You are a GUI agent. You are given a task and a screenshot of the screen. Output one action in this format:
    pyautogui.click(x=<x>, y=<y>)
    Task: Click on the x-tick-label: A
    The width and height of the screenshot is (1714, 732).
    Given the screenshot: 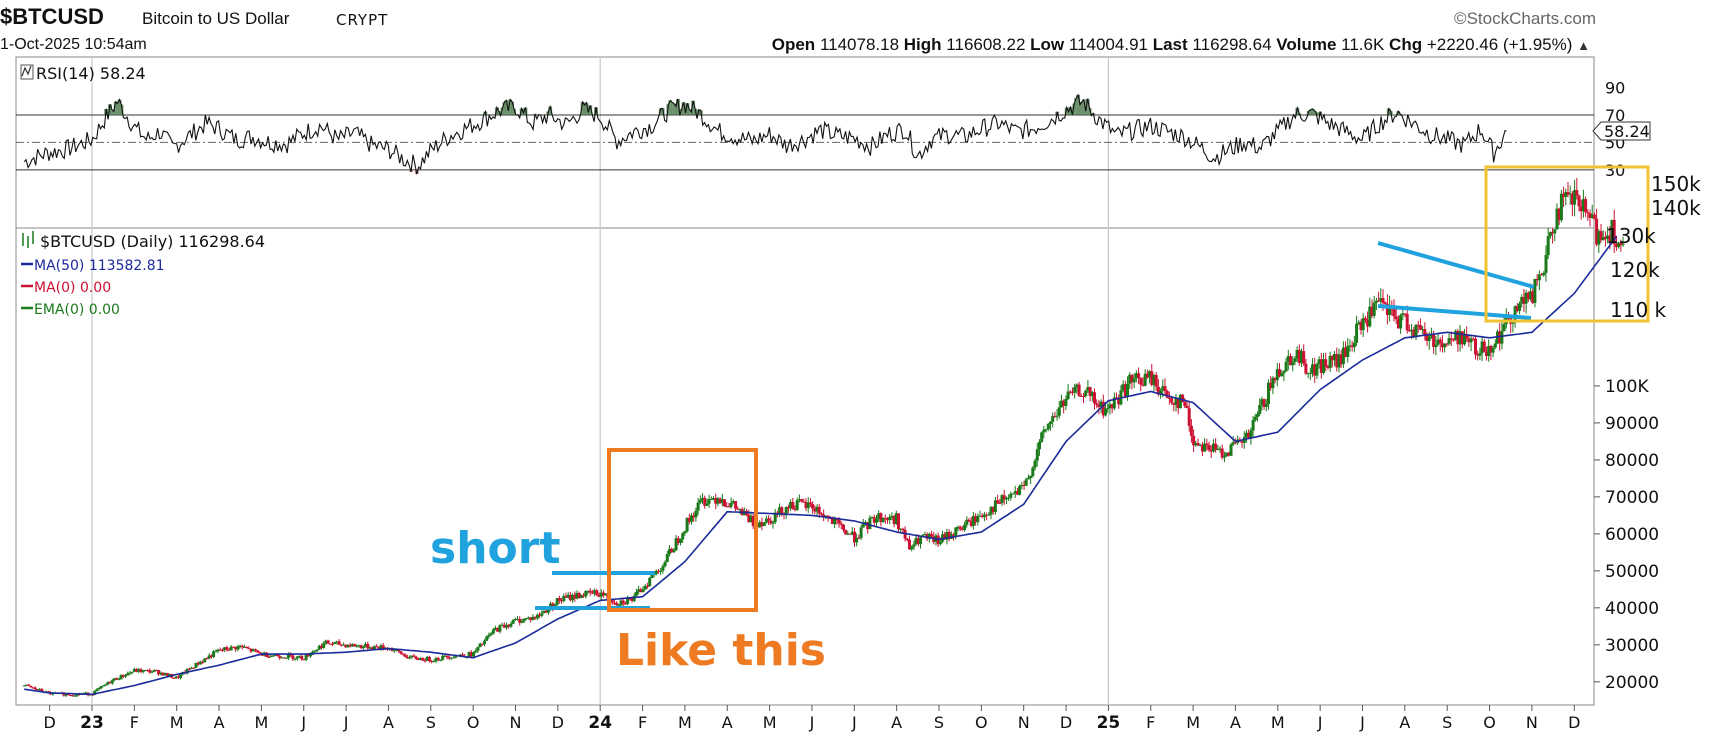 What is the action you would take?
    pyautogui.click(x=1235, y=722)
    